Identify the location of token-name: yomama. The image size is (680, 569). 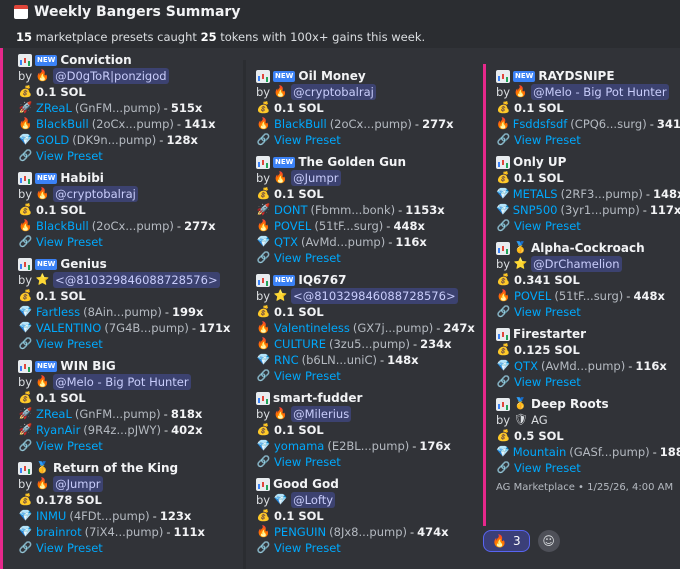
(299, 446).